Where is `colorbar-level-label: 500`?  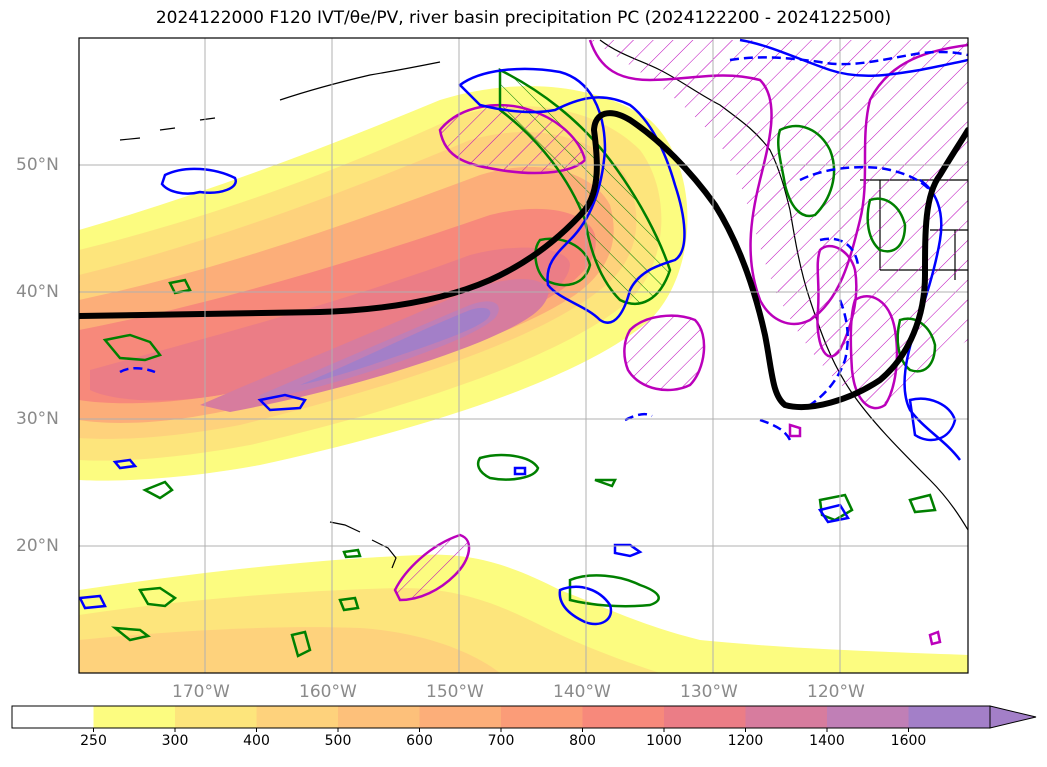 colorbar-level-label: 500 is located at coordinates (338, 741).